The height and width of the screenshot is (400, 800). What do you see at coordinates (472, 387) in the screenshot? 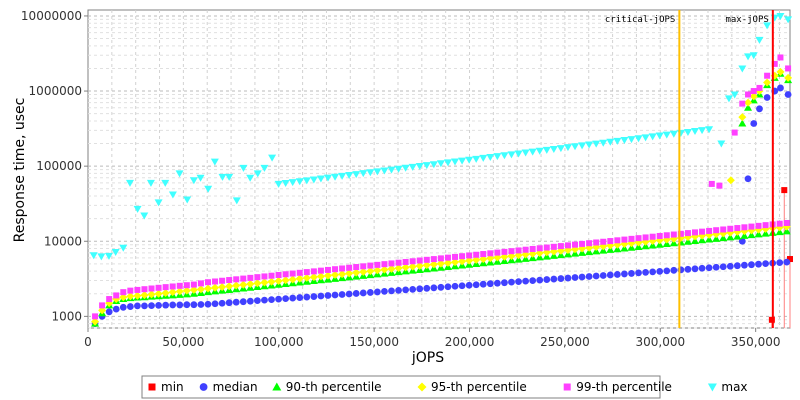
I see `legend-item: 95-th percentile` at bounding box center [472, 387].